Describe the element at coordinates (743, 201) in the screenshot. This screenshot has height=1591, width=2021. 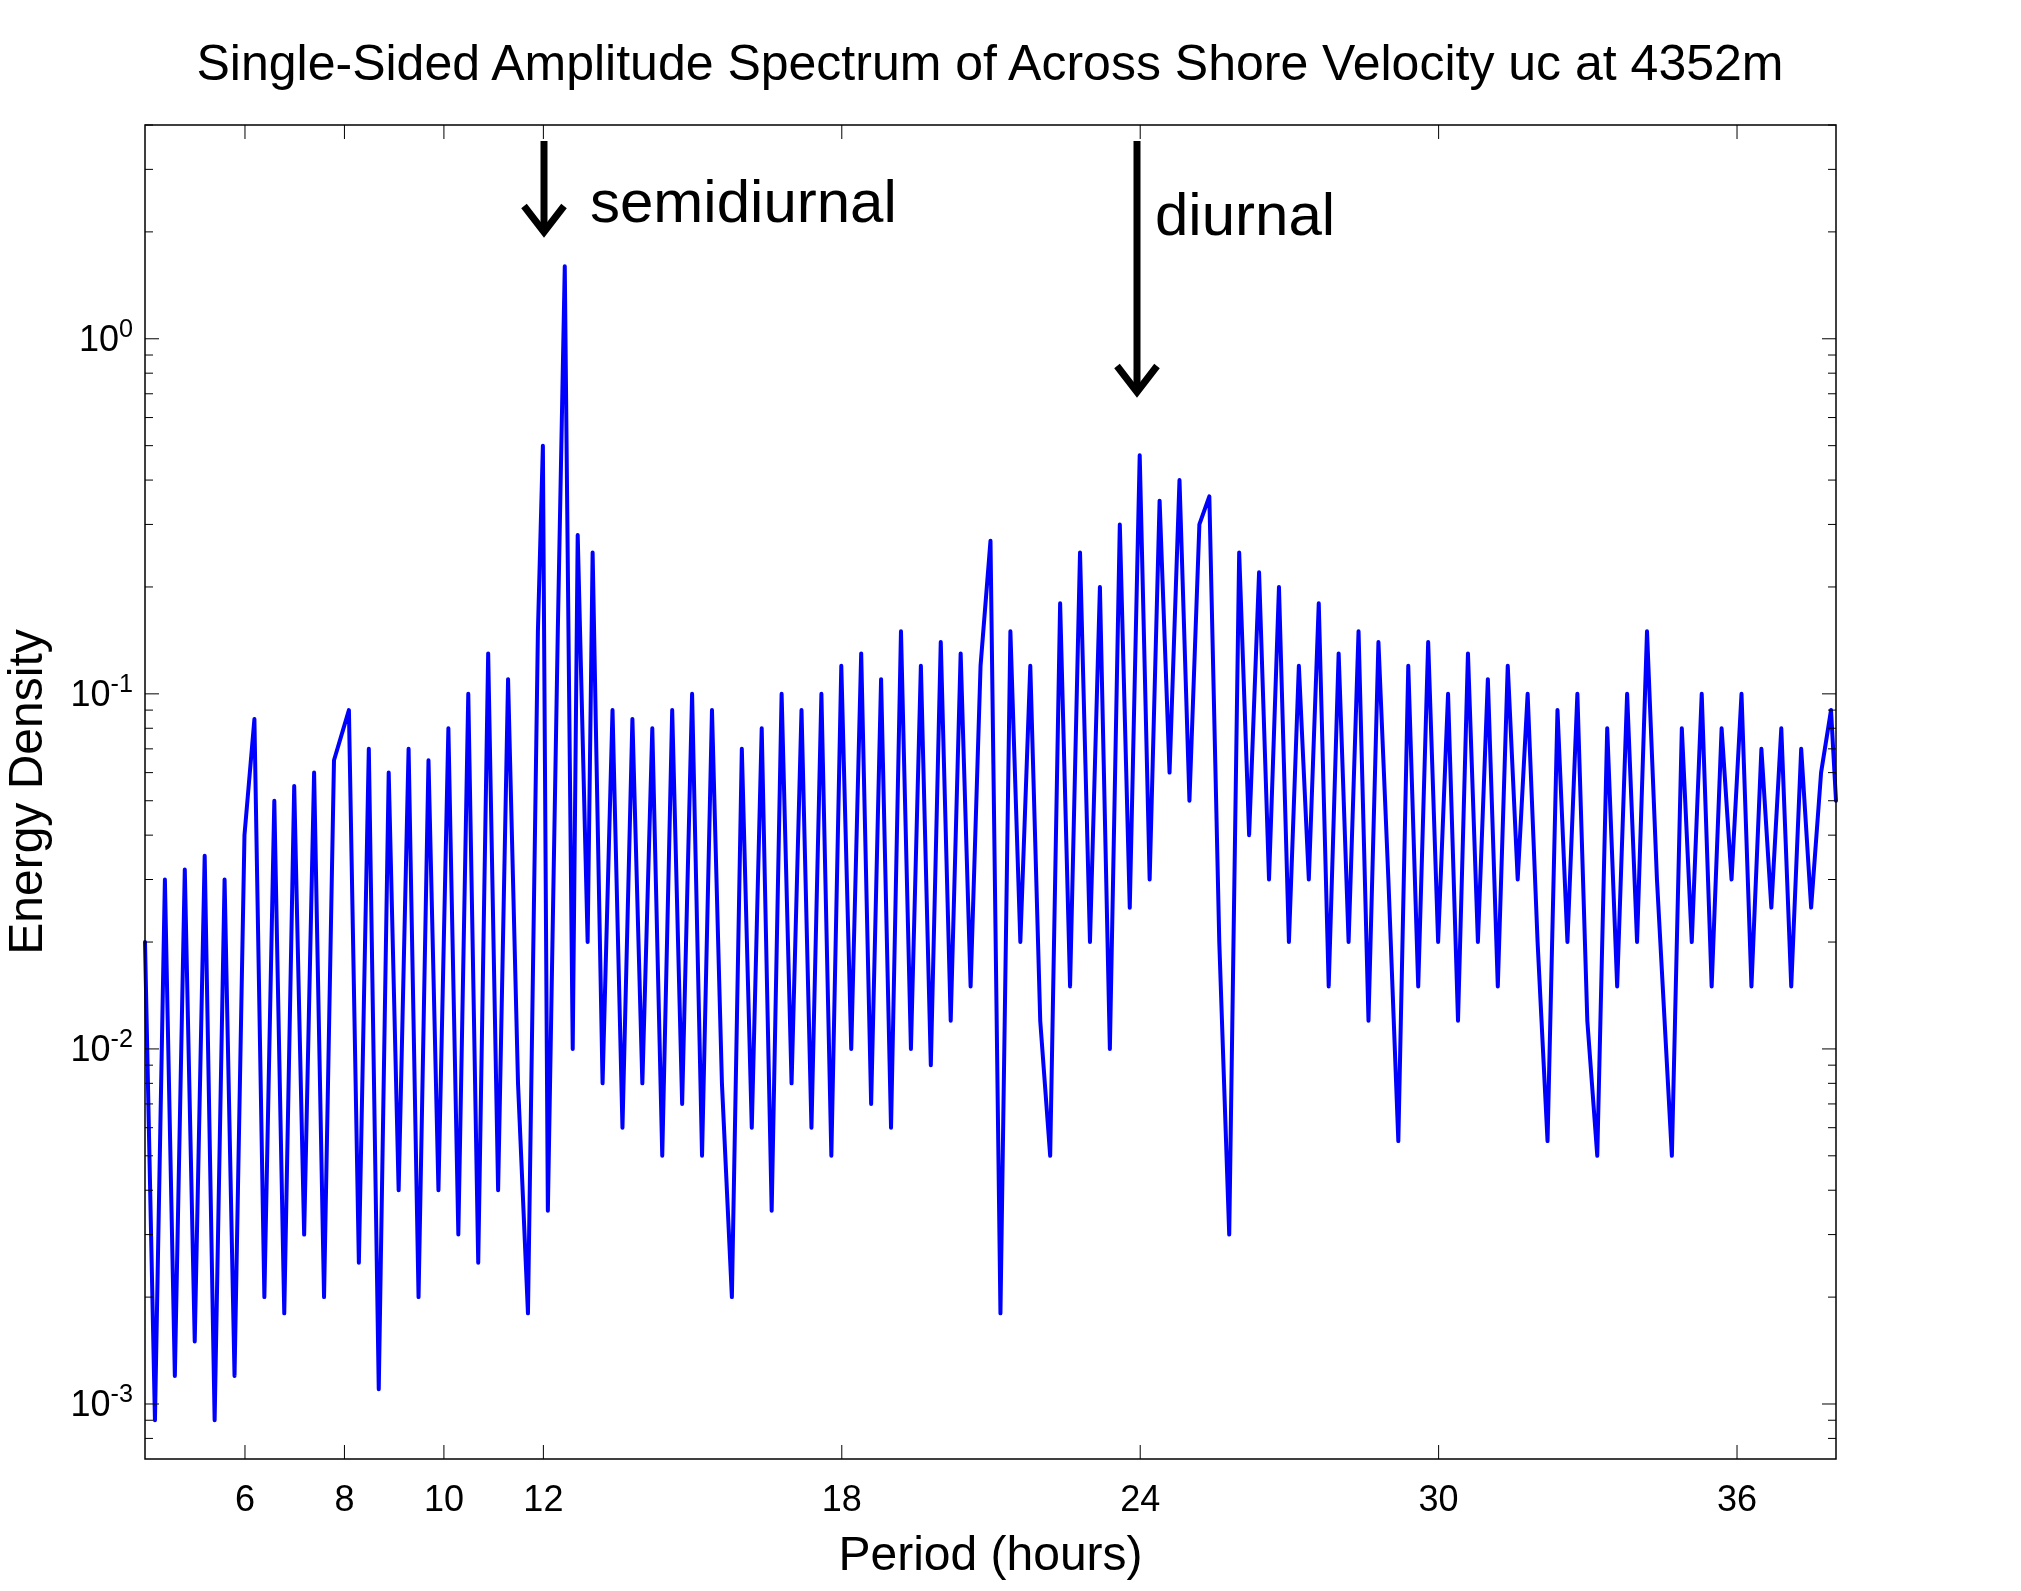
I see `annotation: semidiurnal` at that location.